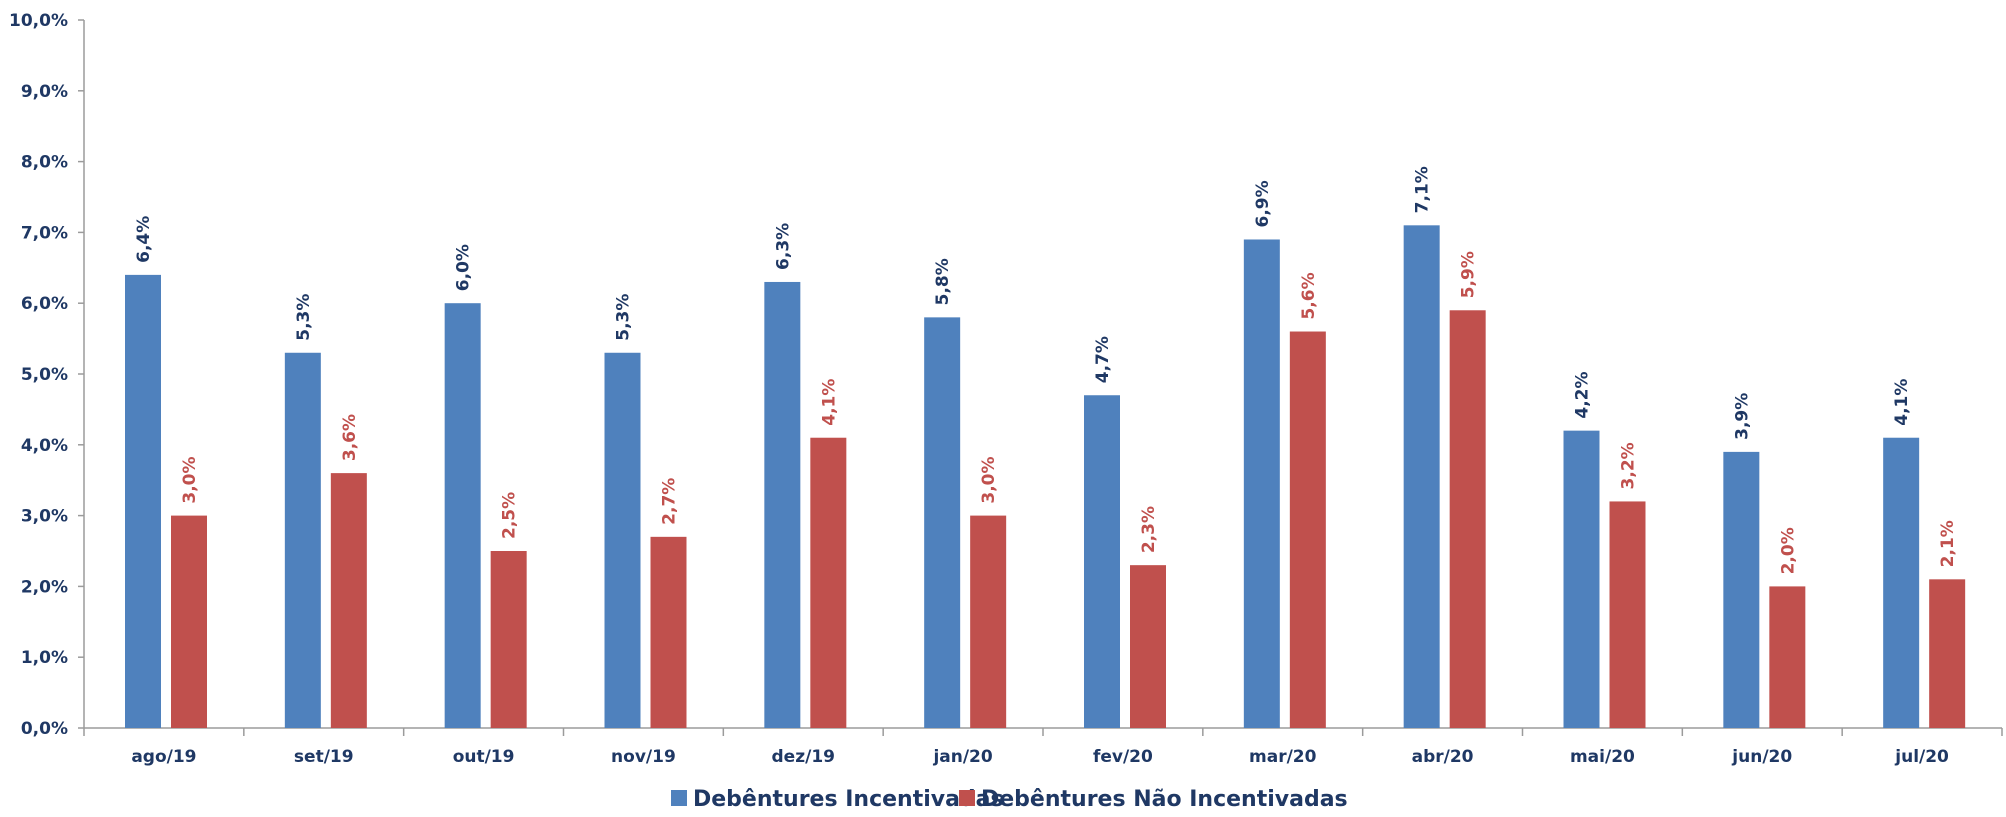  I want to click on legend-label: Debêntures Não Incentivadas, so click(1164, 799).